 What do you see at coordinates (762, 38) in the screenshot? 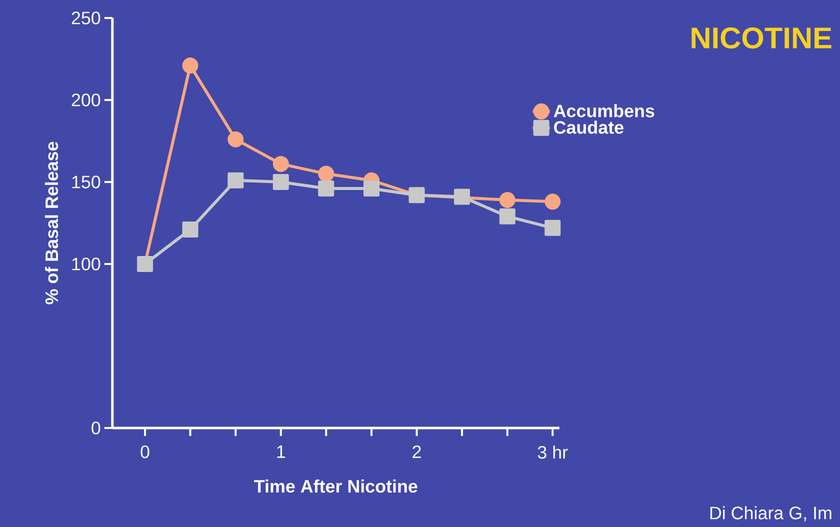
I see `text: NICOTINE` at bounding box center [762, 38].